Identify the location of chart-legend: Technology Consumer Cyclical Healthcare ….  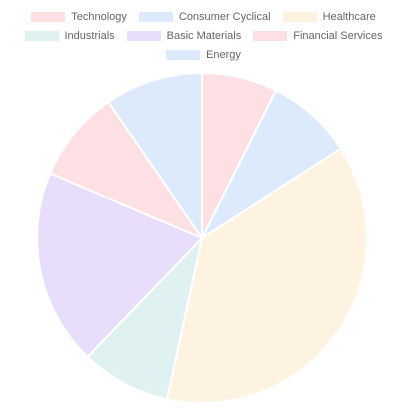
(203, 36).